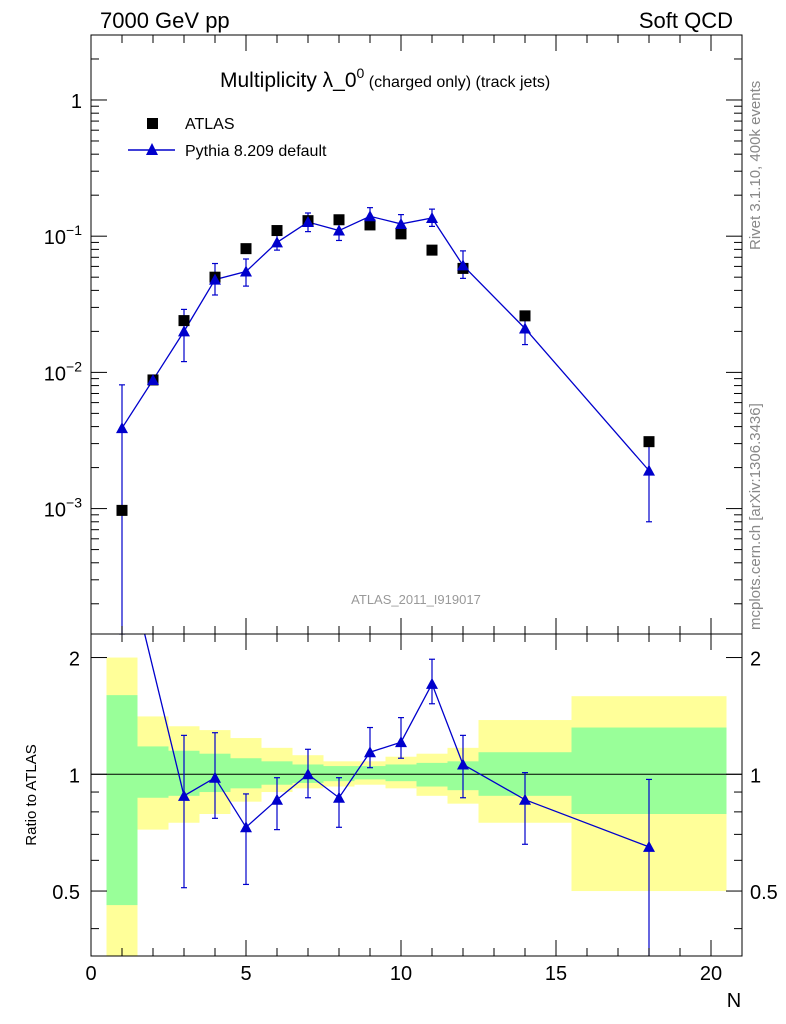 The image size is (786, 1024). What do you see at coordinates (734, 1001) in the screenshot?
I see `xaxis-label: N` at bounding box center [734, 1001].